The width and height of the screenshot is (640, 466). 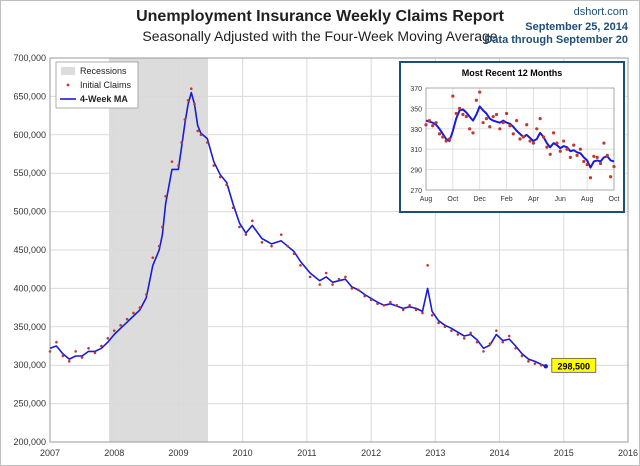 I want to click on legend-swatch-recession, so click(x=68, y=71).